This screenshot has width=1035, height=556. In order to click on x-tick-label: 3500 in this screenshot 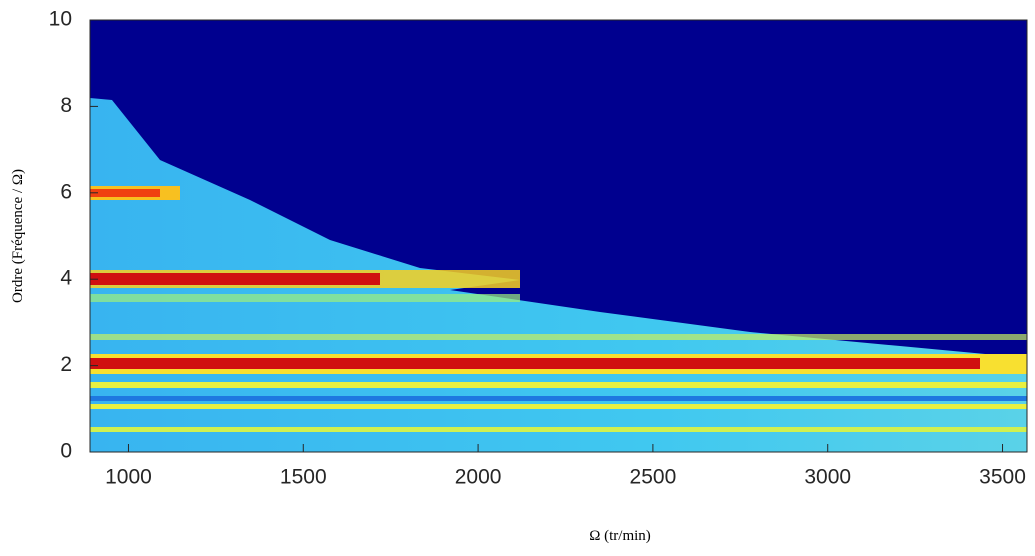, I will do `click(1002, 477)`.